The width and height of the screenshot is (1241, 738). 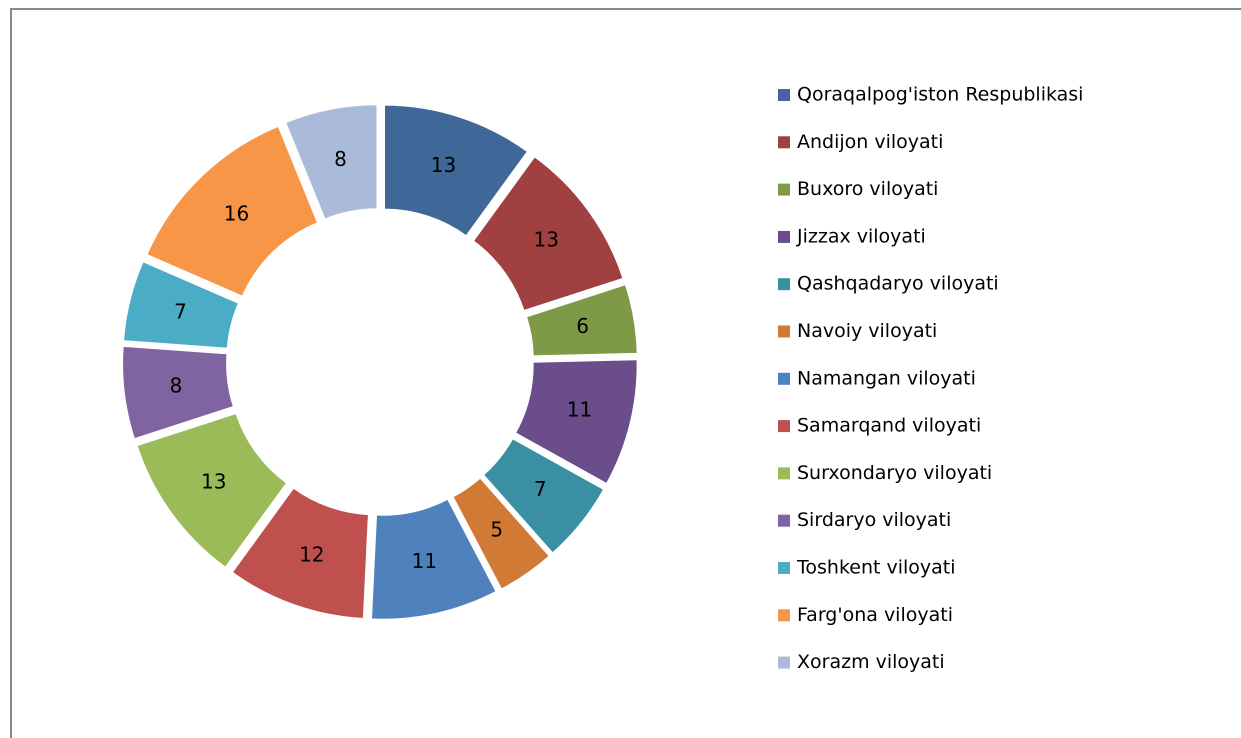 What do you see at coordinates (876, 568) in the screenshot?
I see `legend-label: Toshkent viloyati` at bounding box center [876, 568].